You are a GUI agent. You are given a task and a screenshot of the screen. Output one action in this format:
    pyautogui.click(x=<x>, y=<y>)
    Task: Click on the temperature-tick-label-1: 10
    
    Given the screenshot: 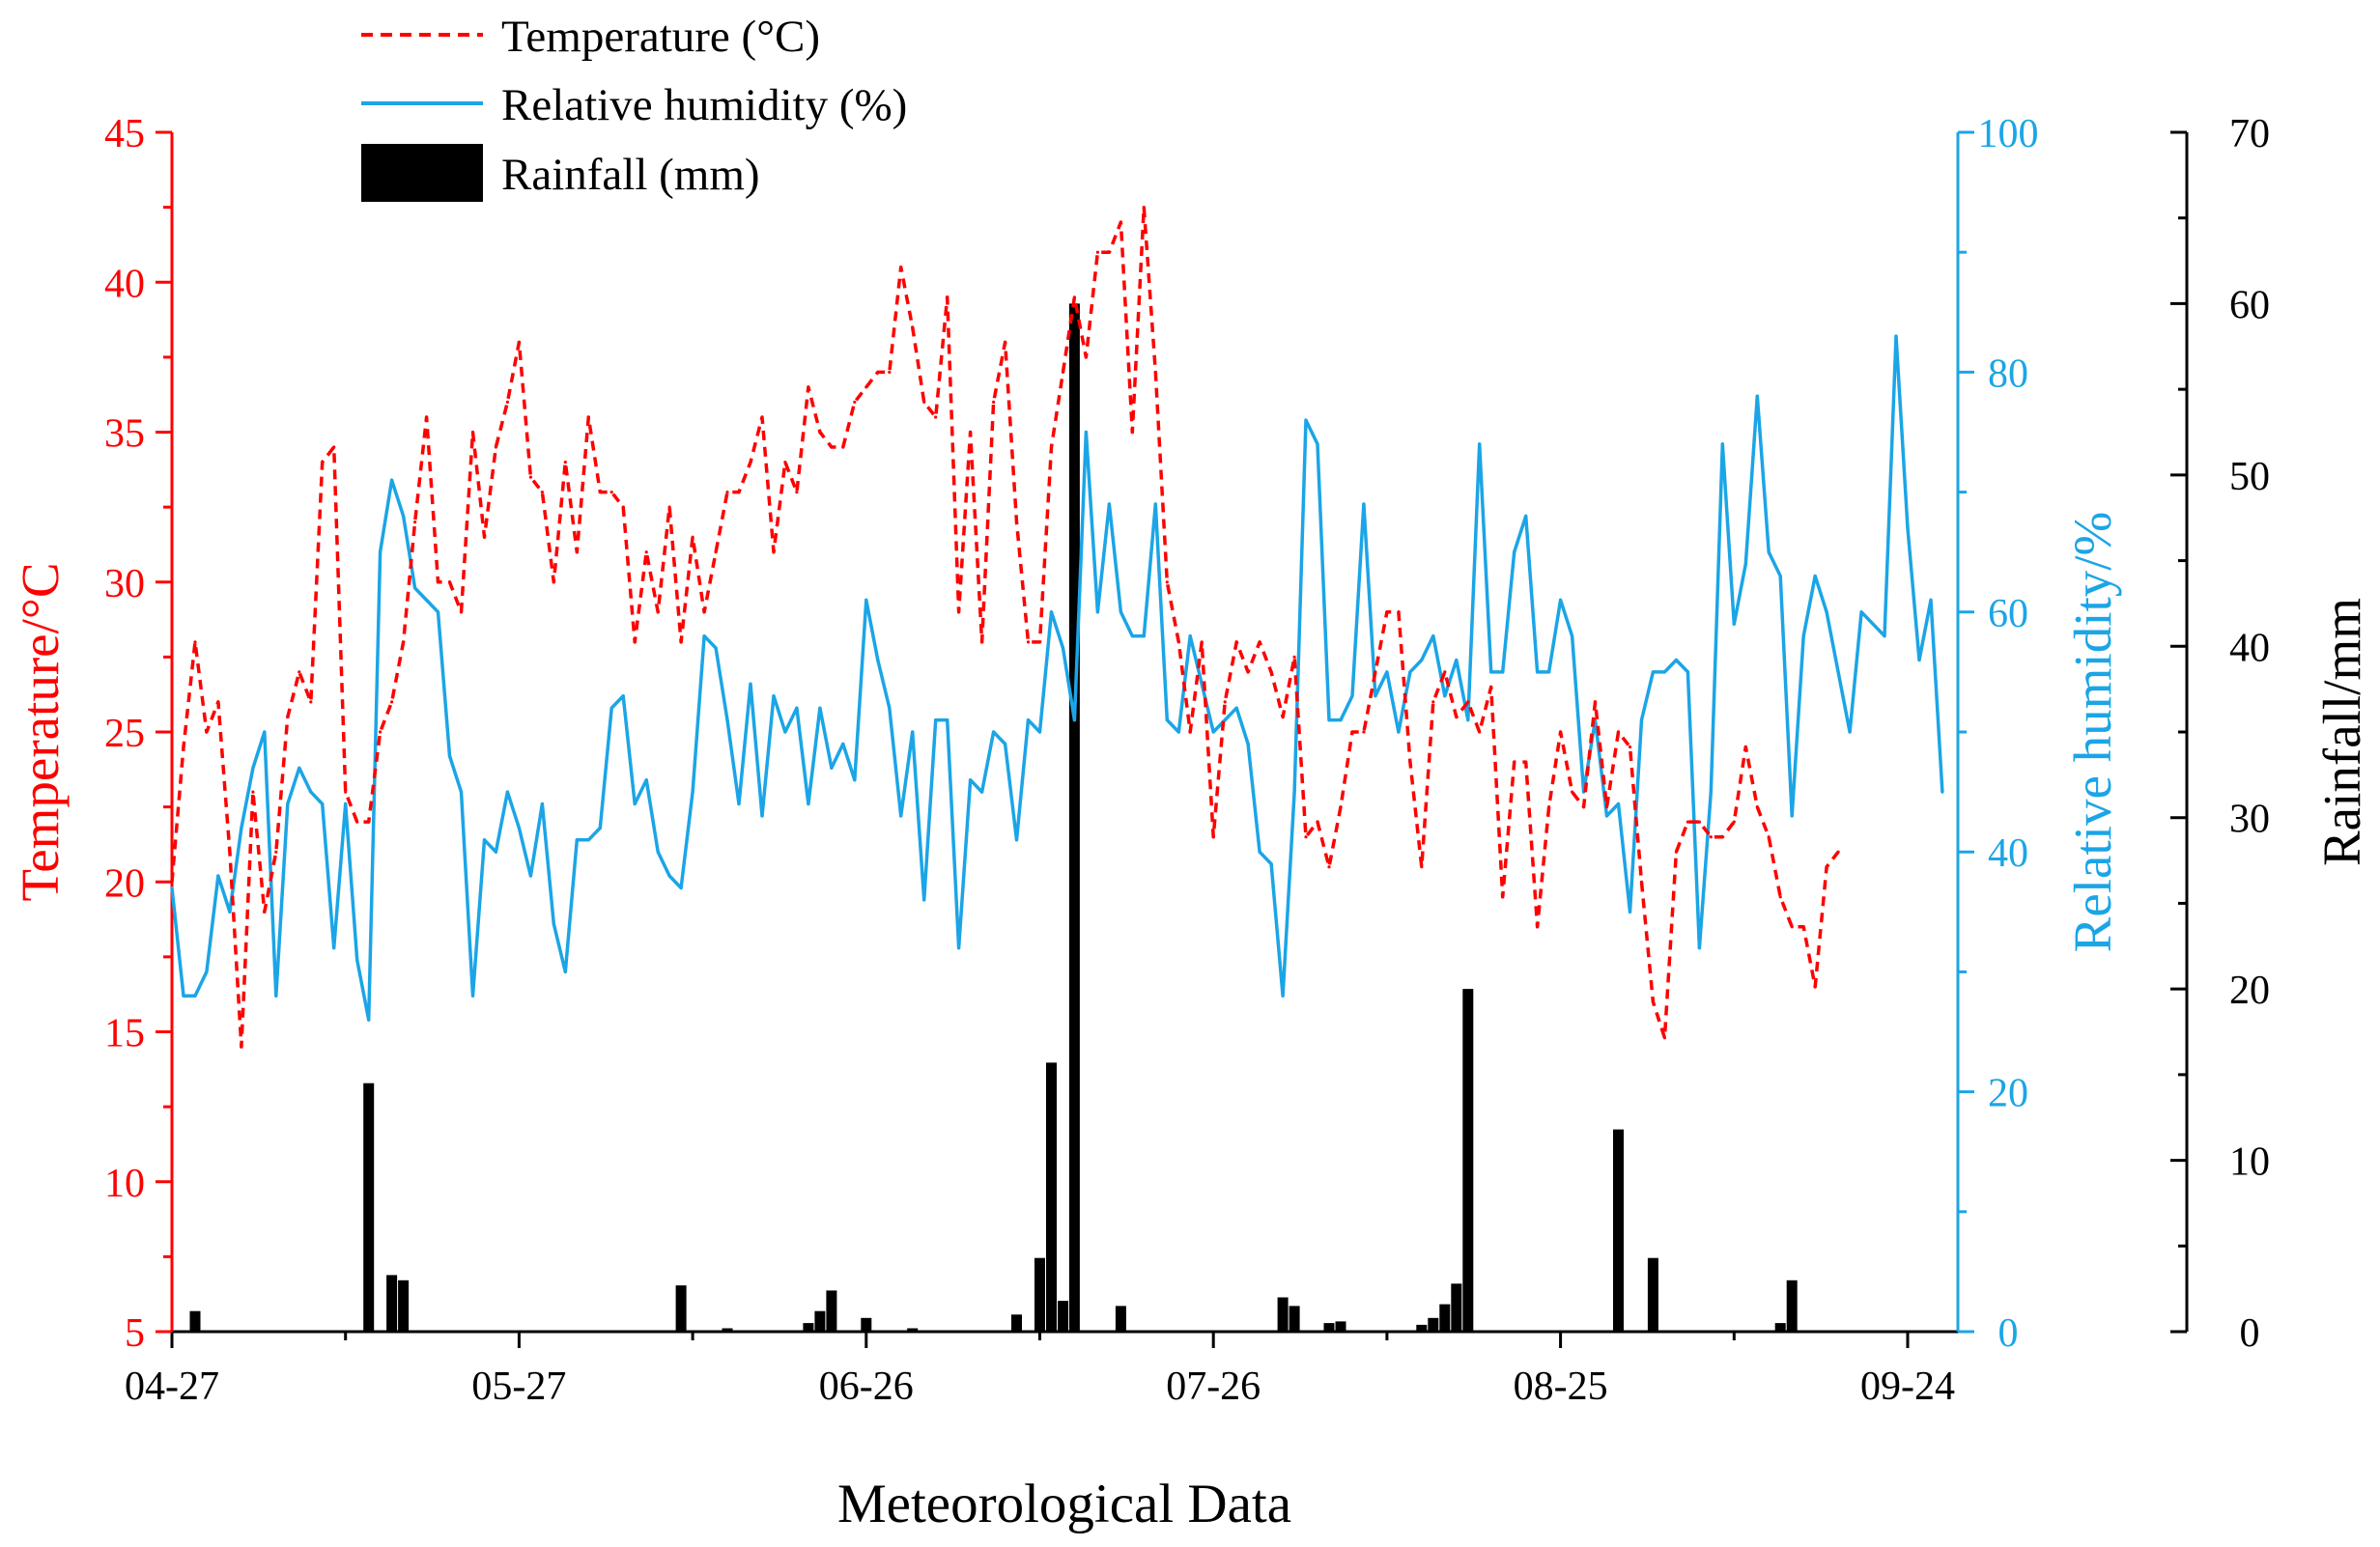 What is the action you would take?
    pyautogui.click(x=125, y=1184)
    